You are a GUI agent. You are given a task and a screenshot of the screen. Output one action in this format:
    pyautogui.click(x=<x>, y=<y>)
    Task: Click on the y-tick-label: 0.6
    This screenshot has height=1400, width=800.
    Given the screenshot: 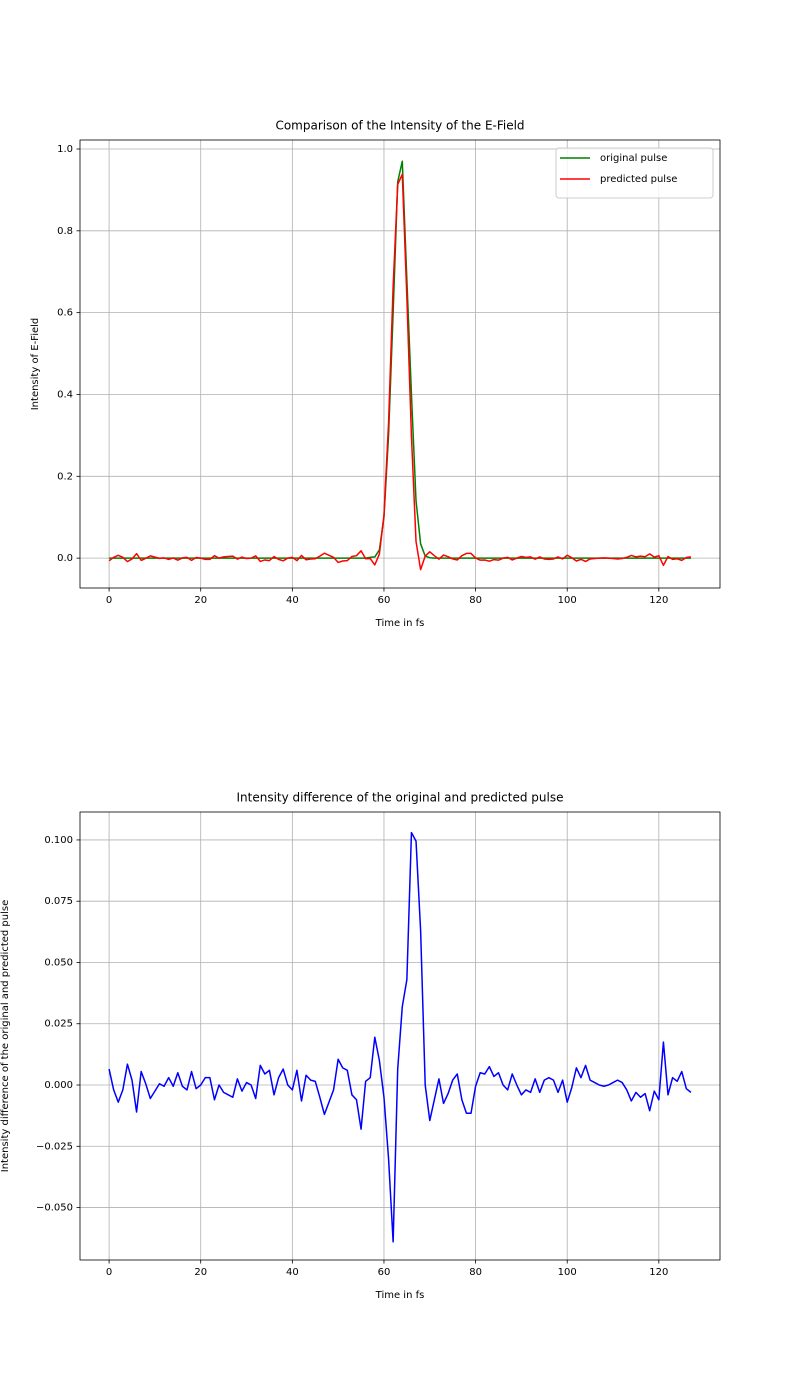 What is the action you would take?
    pyautogui.click(x=65, y=313)
    